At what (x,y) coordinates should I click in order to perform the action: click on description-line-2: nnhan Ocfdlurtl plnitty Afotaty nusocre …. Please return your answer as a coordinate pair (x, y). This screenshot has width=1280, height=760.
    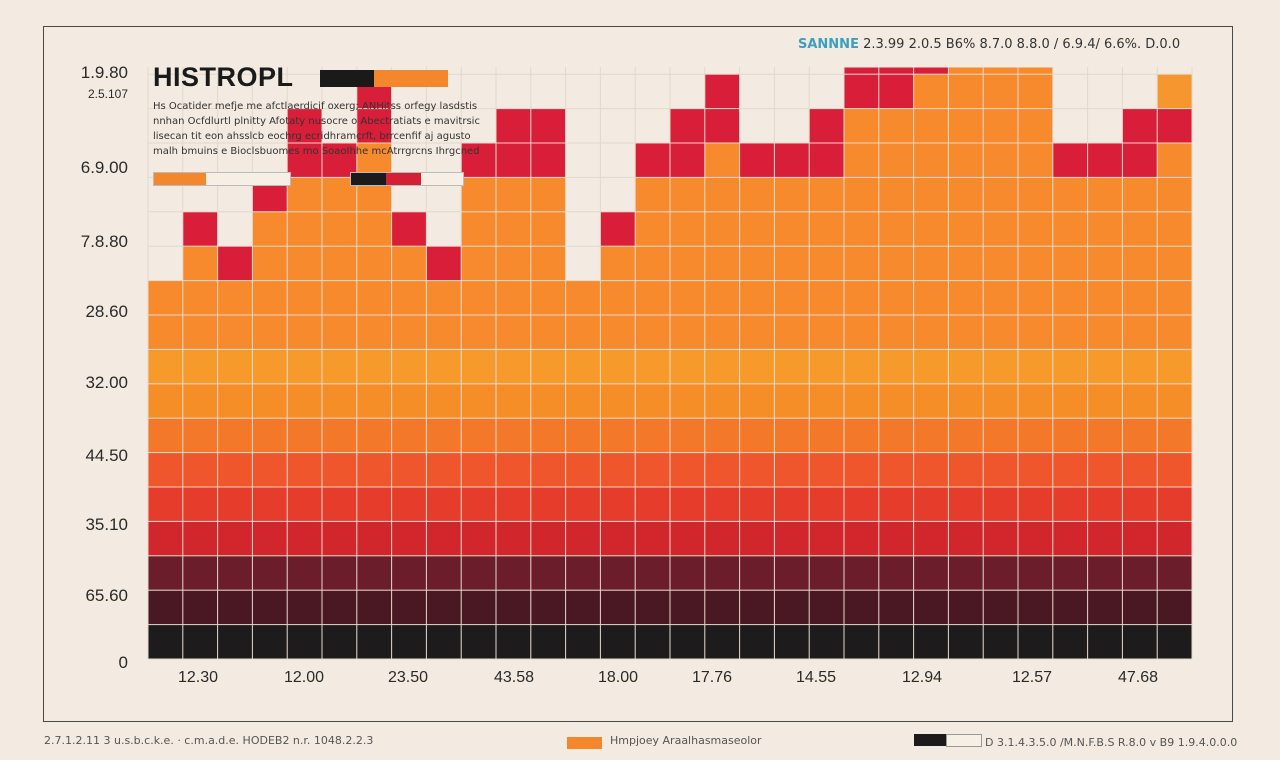
    Looking at the image, I should click on (316, 121).